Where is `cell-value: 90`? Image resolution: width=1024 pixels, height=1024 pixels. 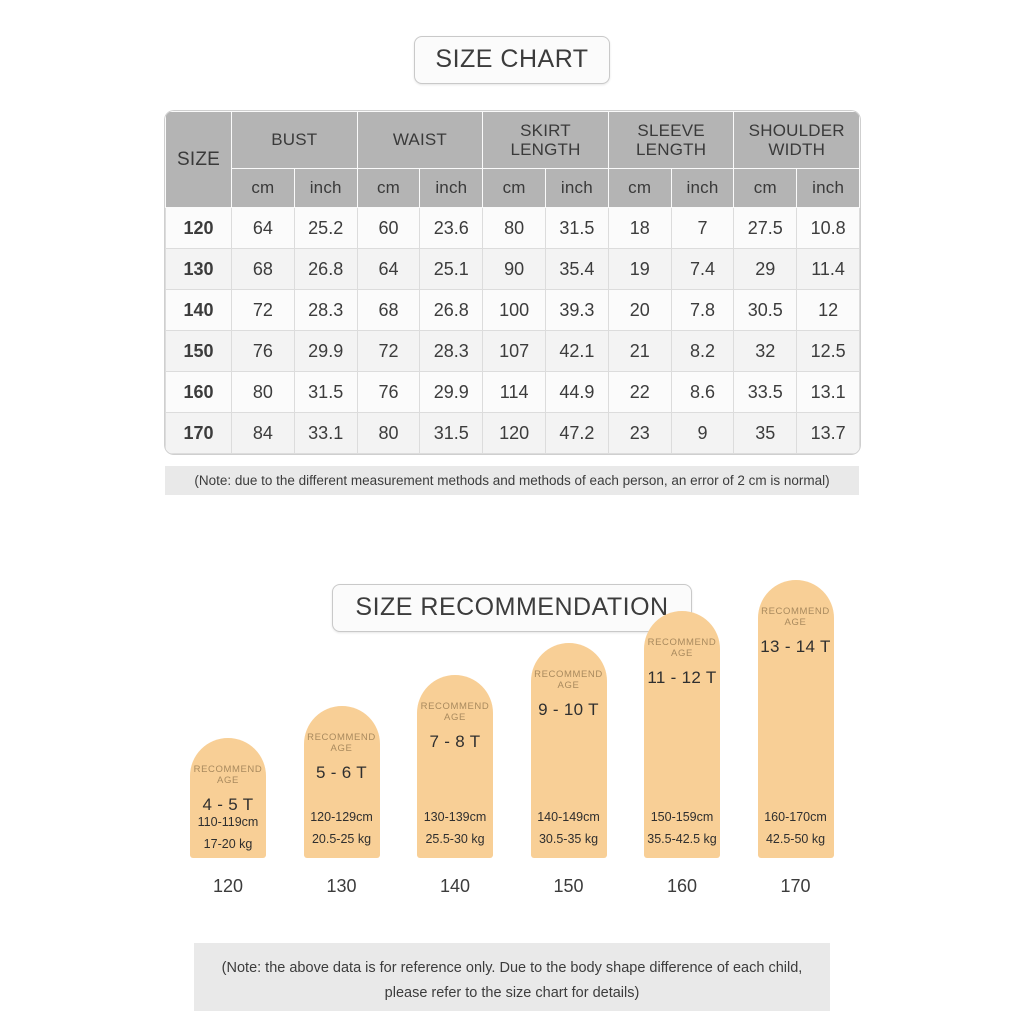 cell-value: 90 is located at coordinates (514, 269).